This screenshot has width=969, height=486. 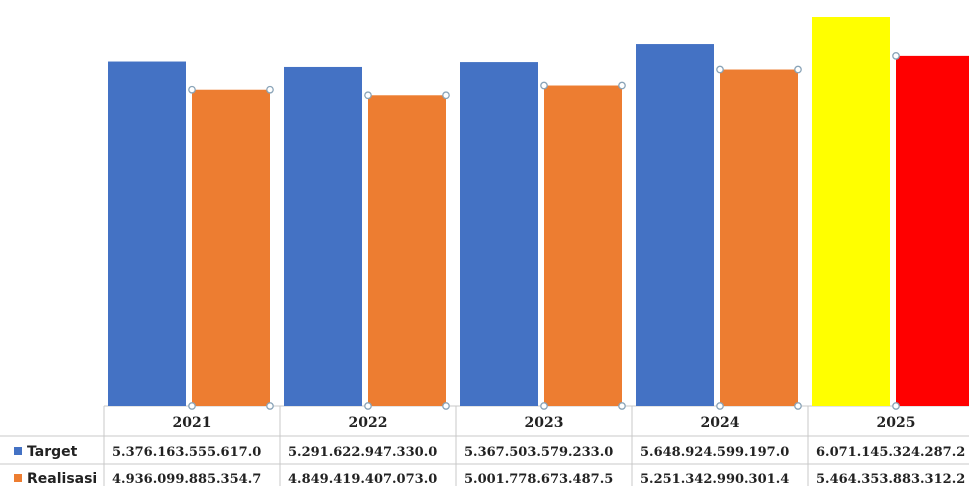 I want to click on table-cell-realisasi-2023: 5.001.778.673.487.5, so click(x=538, y=479).